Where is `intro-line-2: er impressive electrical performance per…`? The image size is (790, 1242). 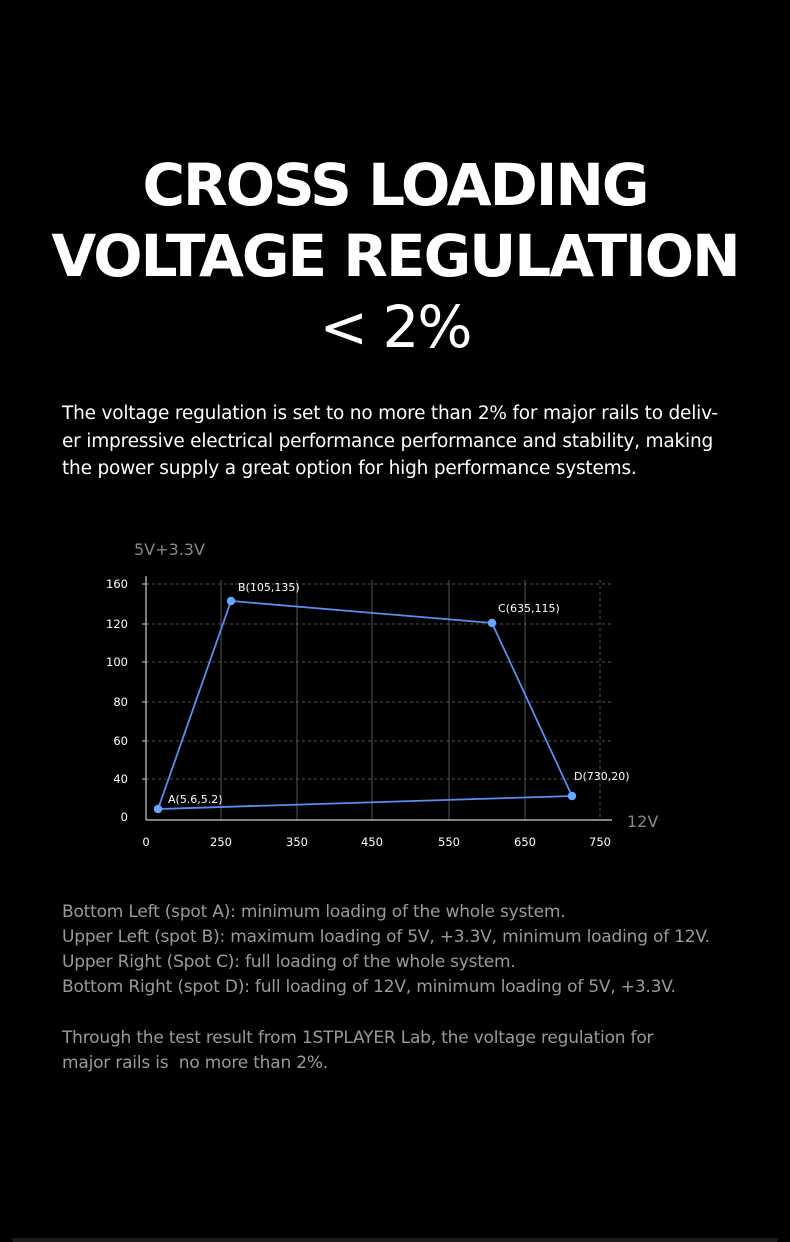 intro-line-2: er impressive electrical performance per… is located at coordinates (388, 441).